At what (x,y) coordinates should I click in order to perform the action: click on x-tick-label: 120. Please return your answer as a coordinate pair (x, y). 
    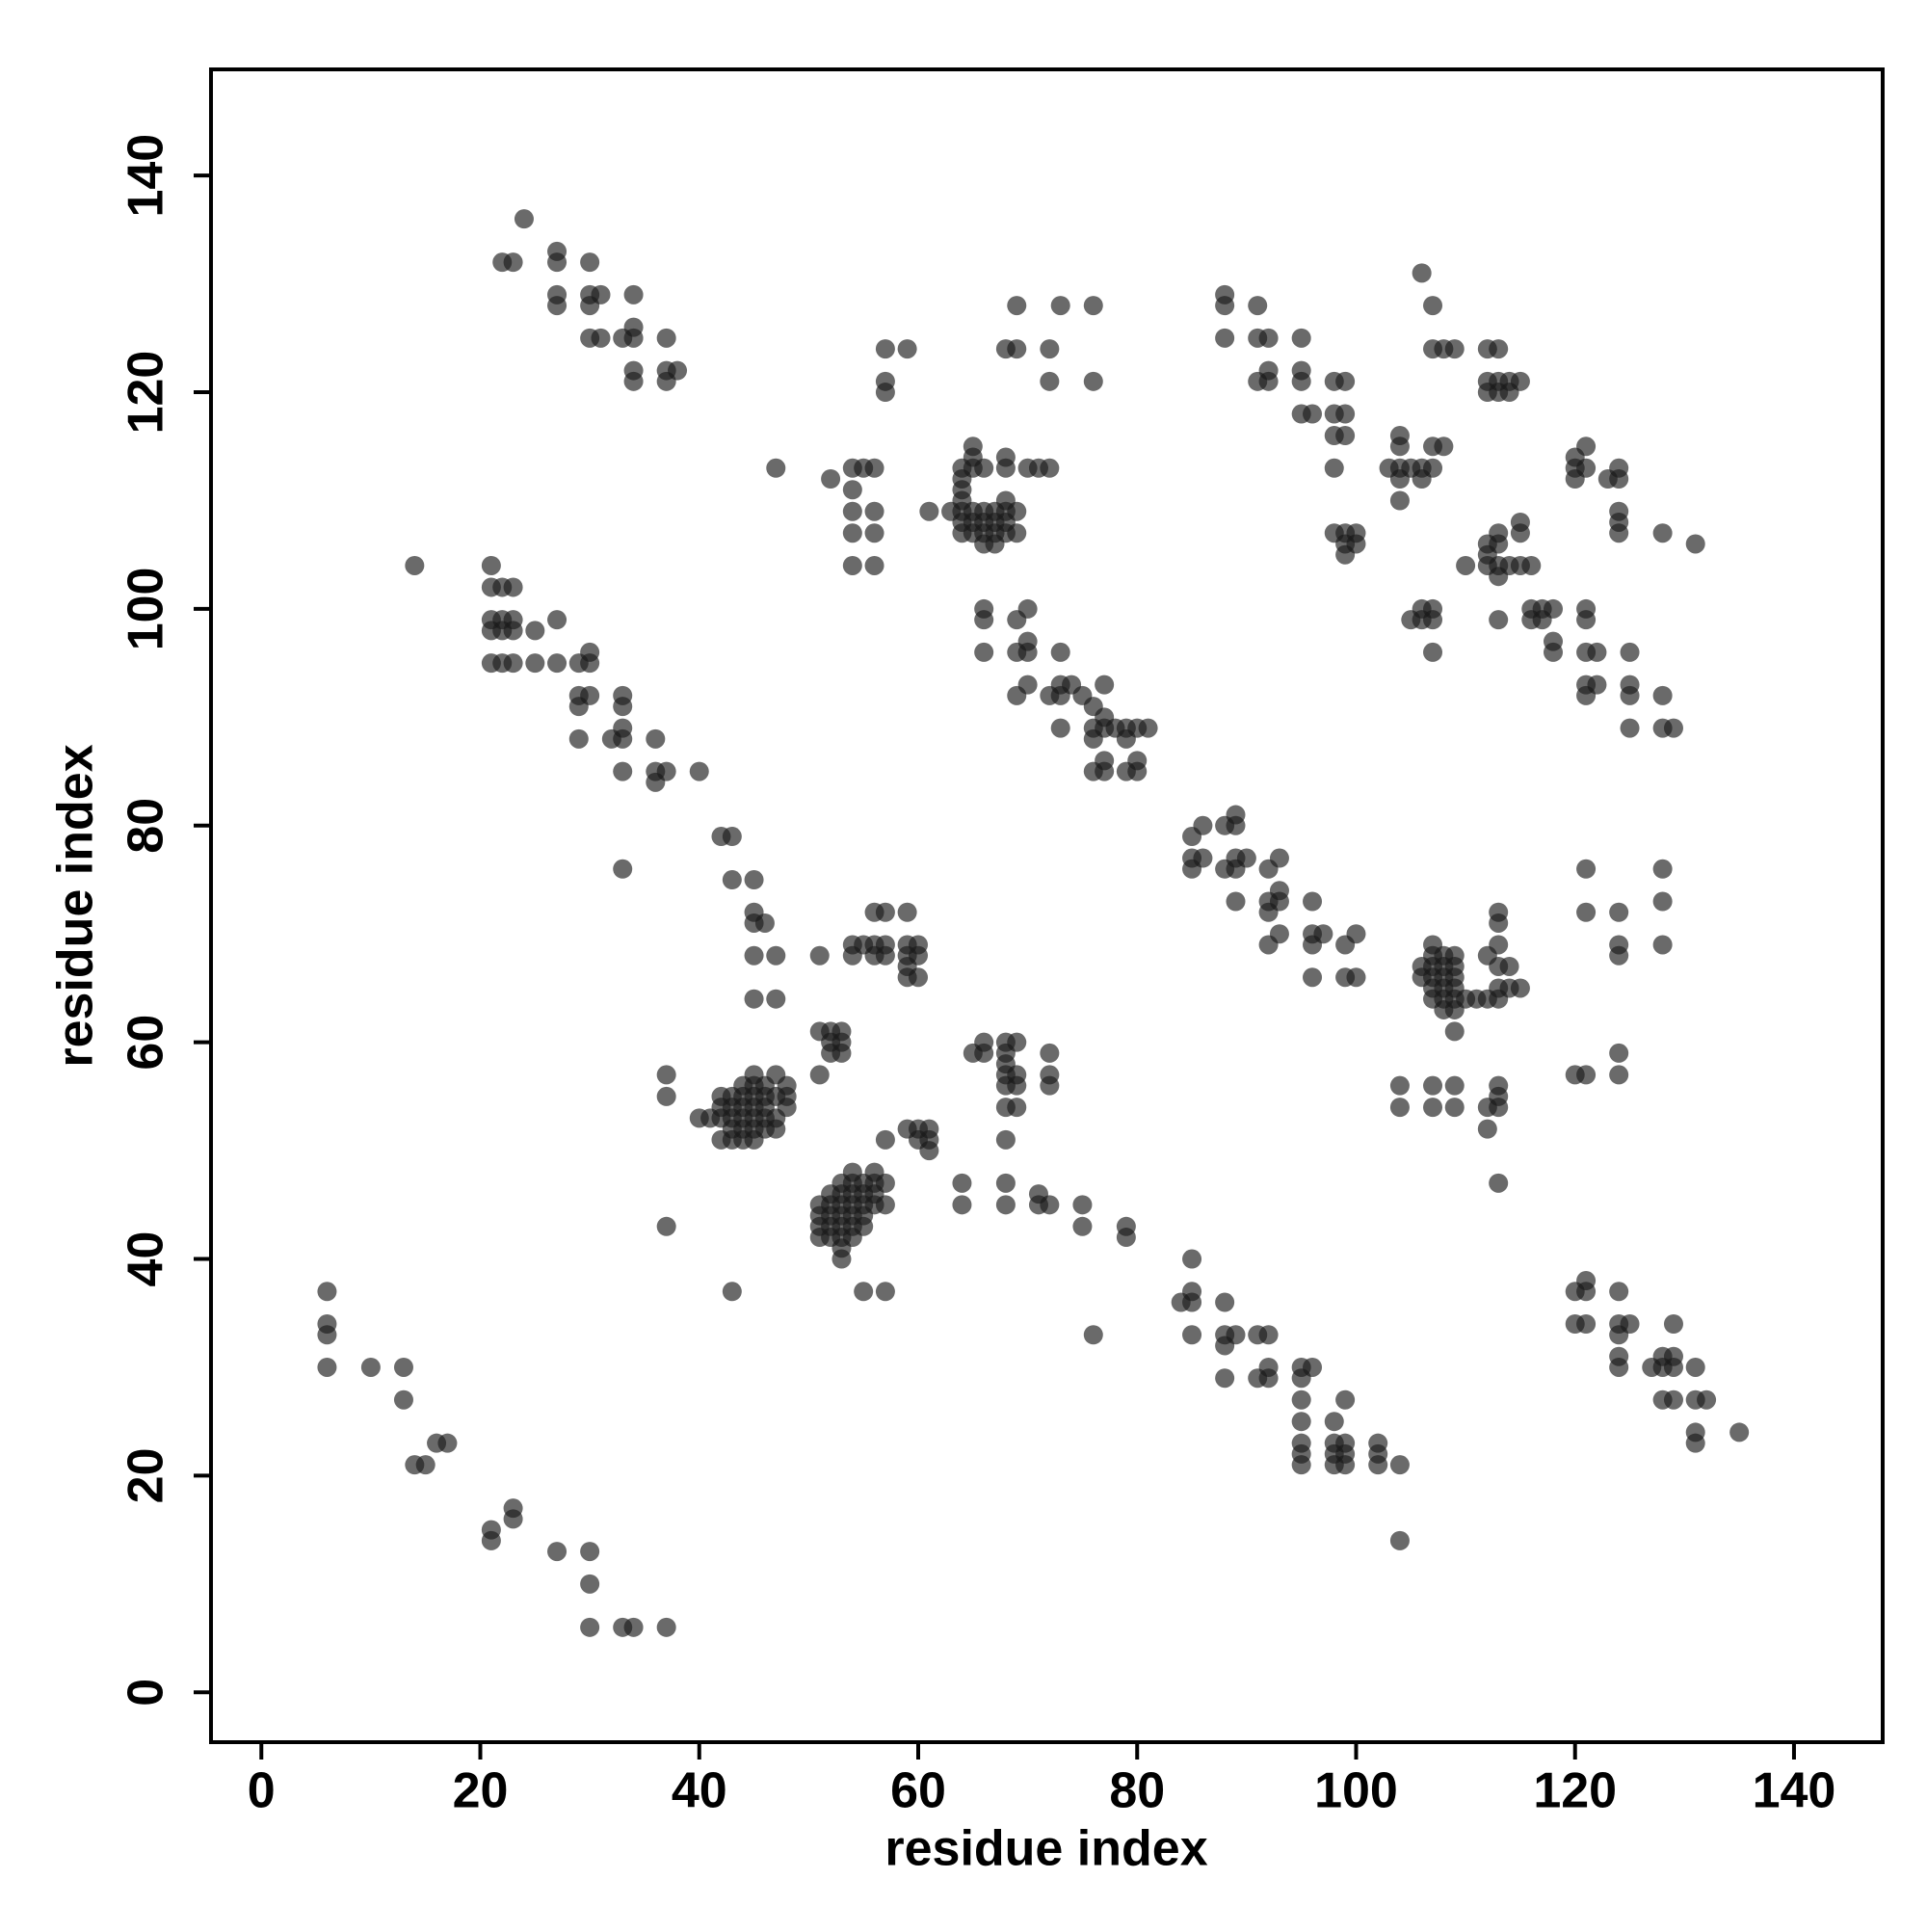
    Looking at the image, I should click on (1575, 1791).